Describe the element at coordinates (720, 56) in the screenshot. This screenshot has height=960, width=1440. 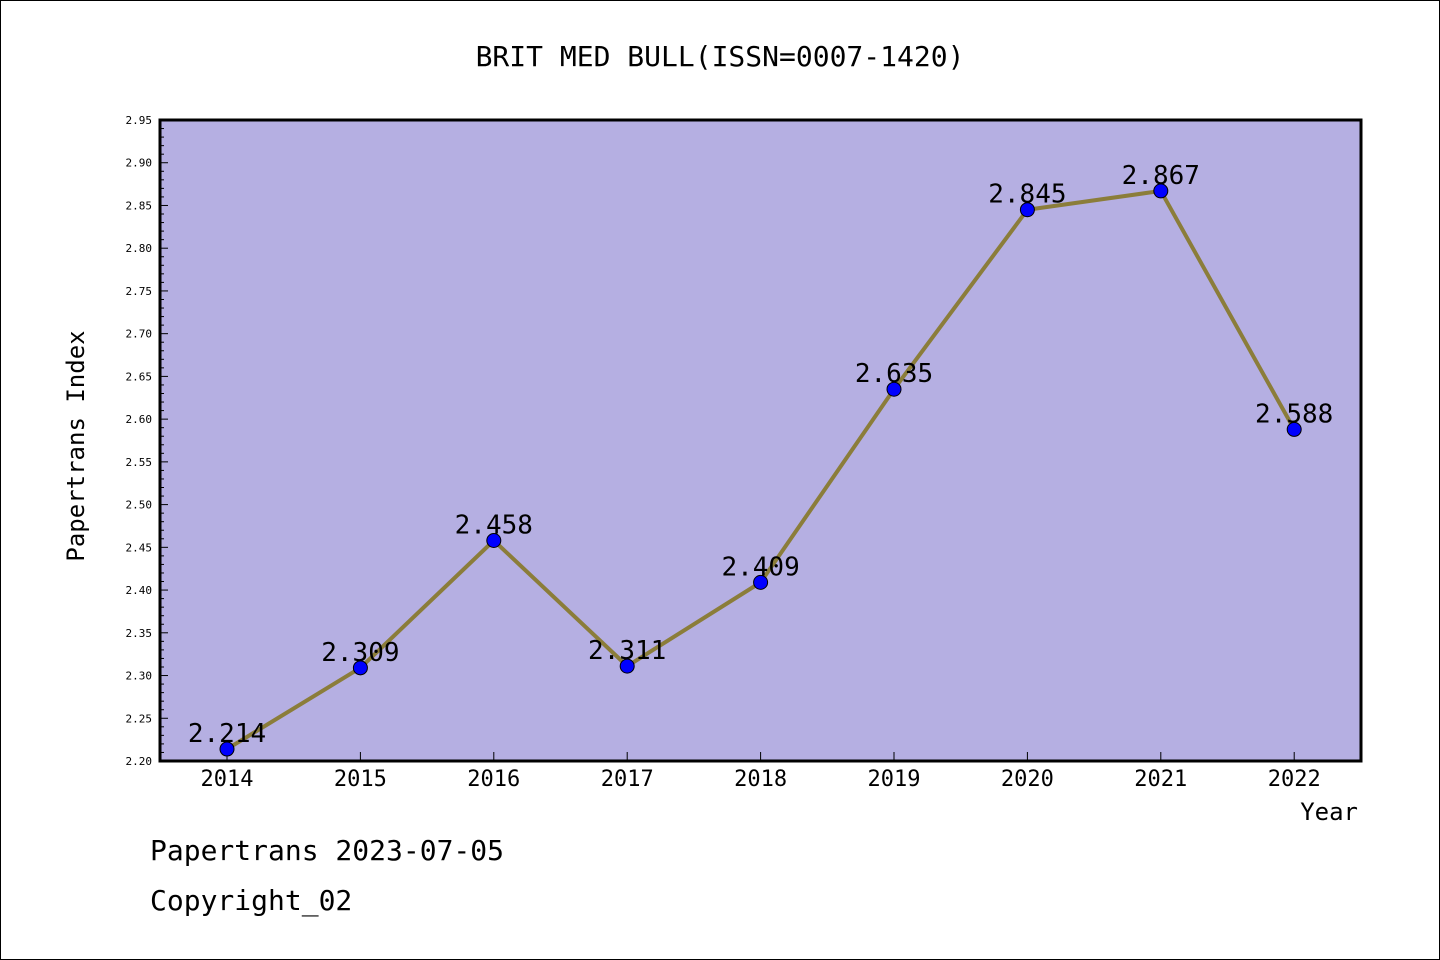
I see `chart-title: BRIT MED BULL(ISSN=0007-1420)` at that location.